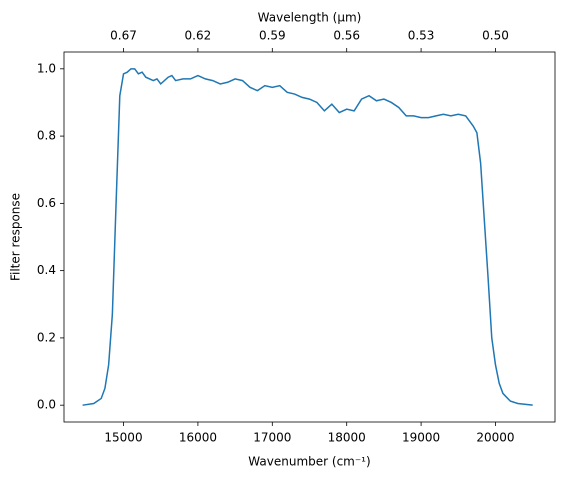  What do you see at coordinates (123, 438) in the screenshot?
I see `x-tick-label: 15000` at bounding box center [123, 438].